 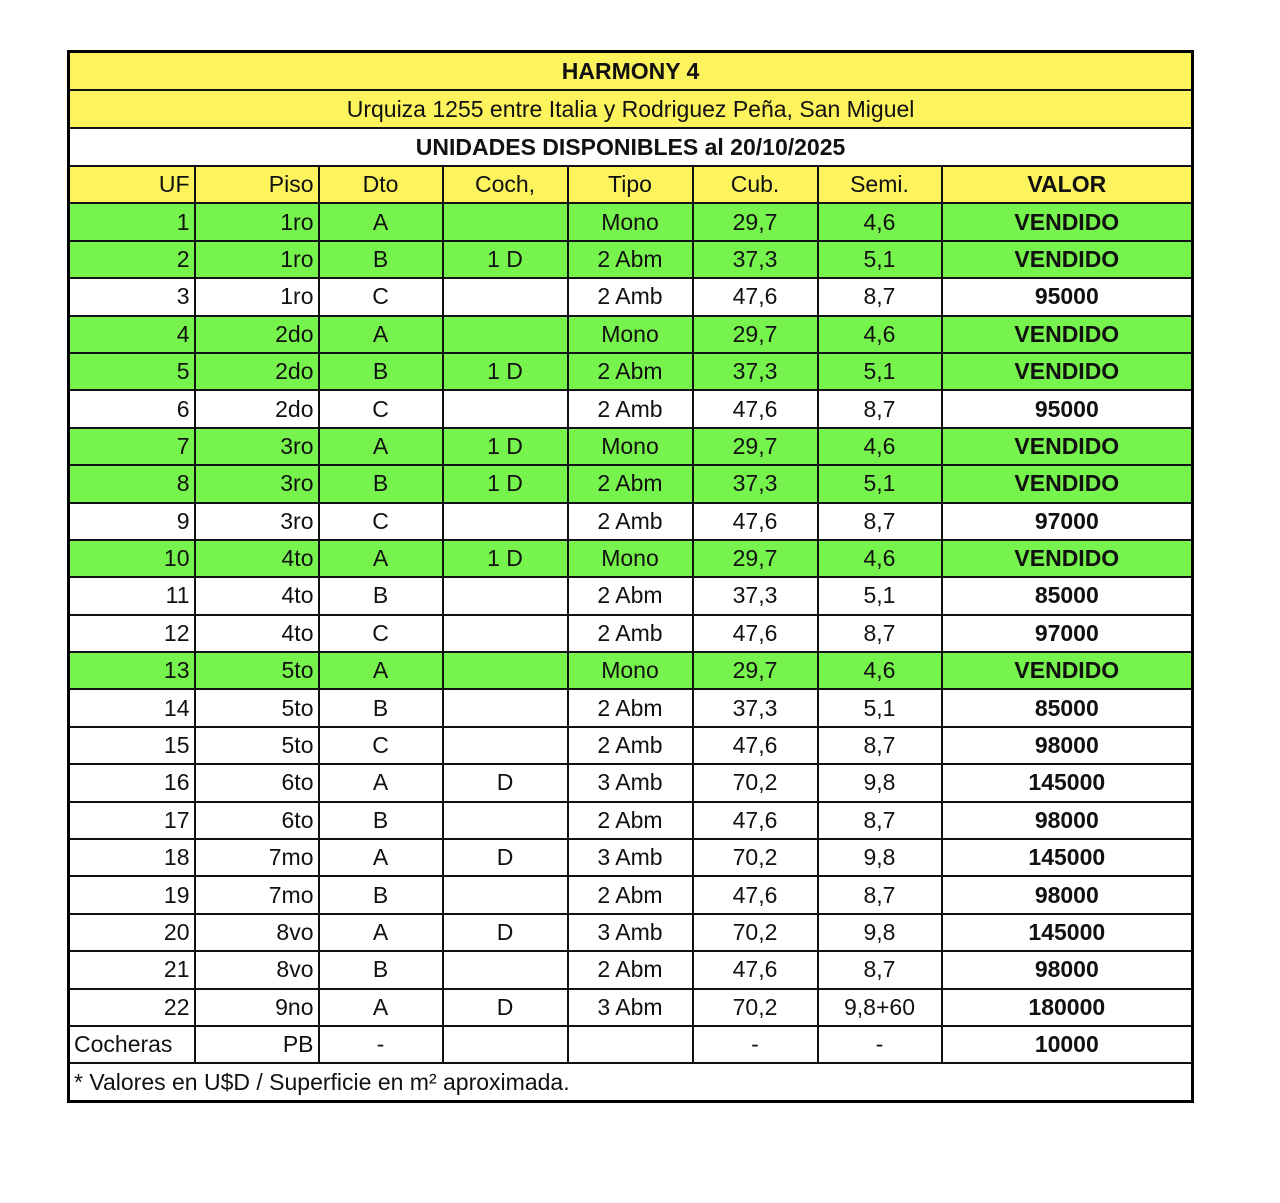 What do you see at coordinates (131, 858) in the screenshot?
I see `cell-uf: 18` at bounding box center [131, 858].